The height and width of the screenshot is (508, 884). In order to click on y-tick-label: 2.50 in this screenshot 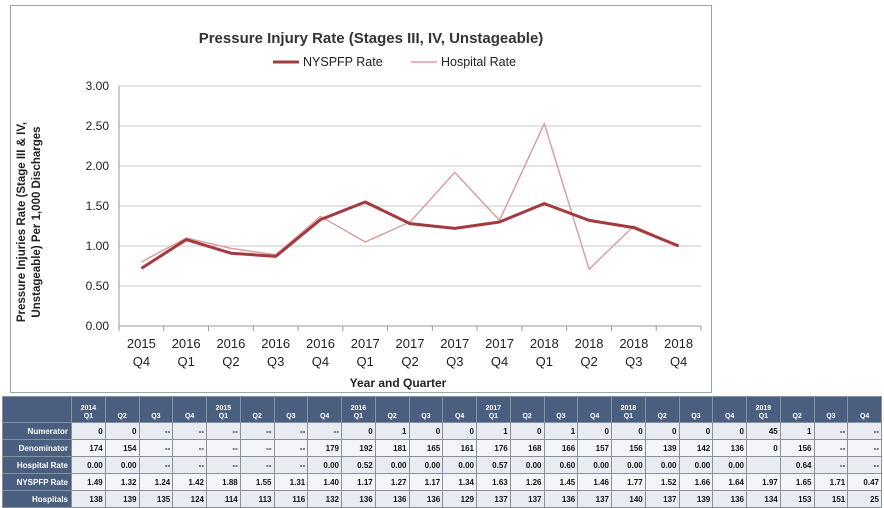, I will do `click(98, 126)`.